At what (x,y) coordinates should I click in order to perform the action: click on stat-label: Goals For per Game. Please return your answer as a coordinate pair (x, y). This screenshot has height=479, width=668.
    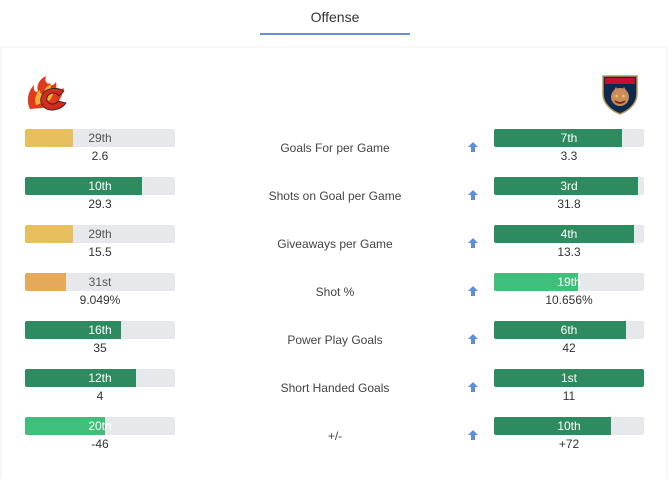
    Looking at the image, I should click on (335, 148).